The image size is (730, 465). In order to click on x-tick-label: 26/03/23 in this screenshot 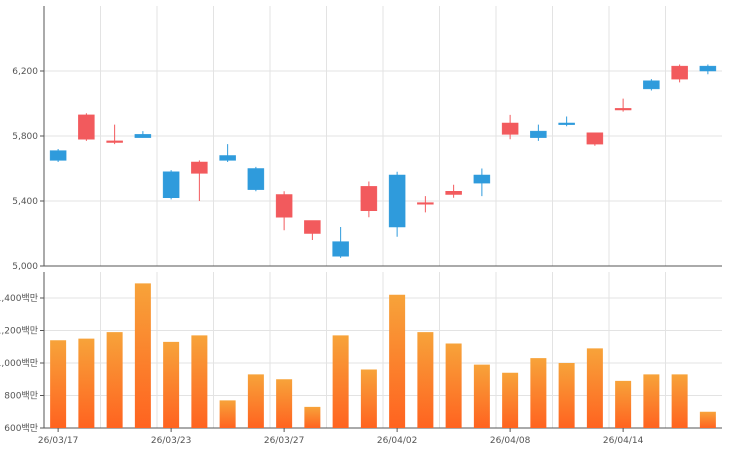, I will do `click(171, 441)`.